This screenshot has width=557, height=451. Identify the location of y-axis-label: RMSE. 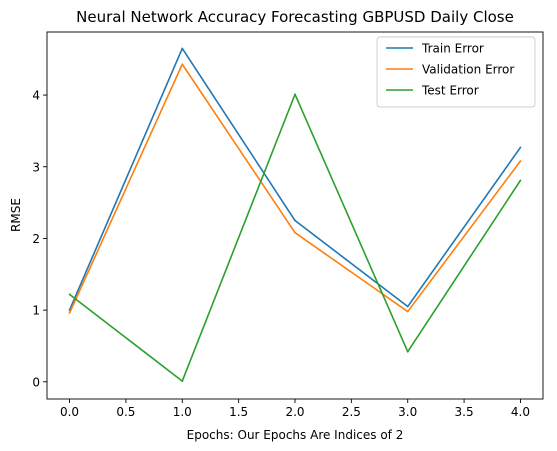
(16, 215).